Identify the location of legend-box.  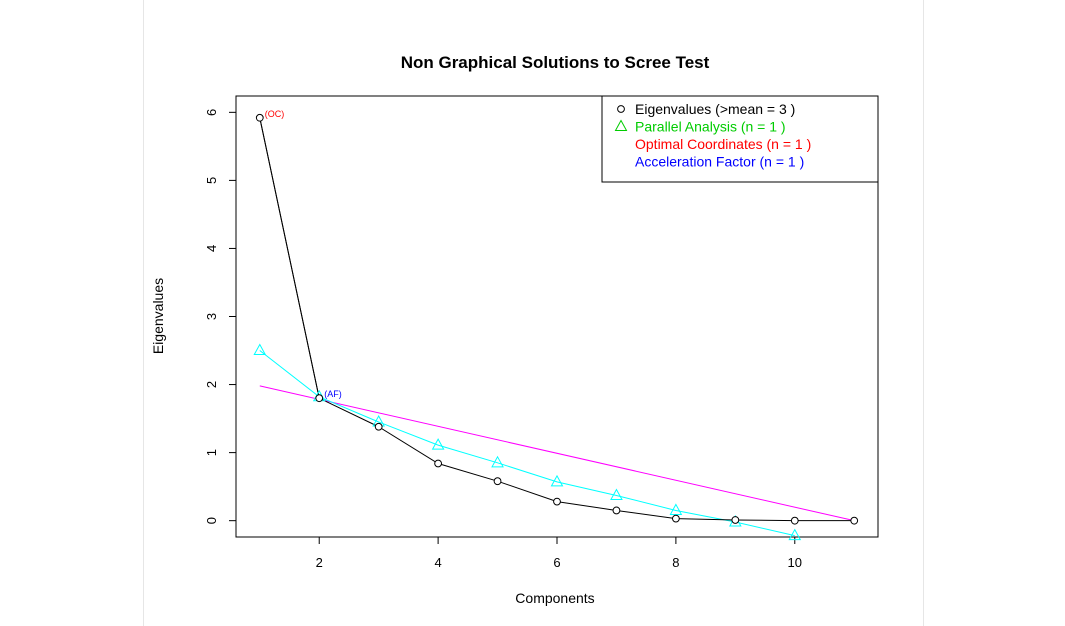
(740, 139).